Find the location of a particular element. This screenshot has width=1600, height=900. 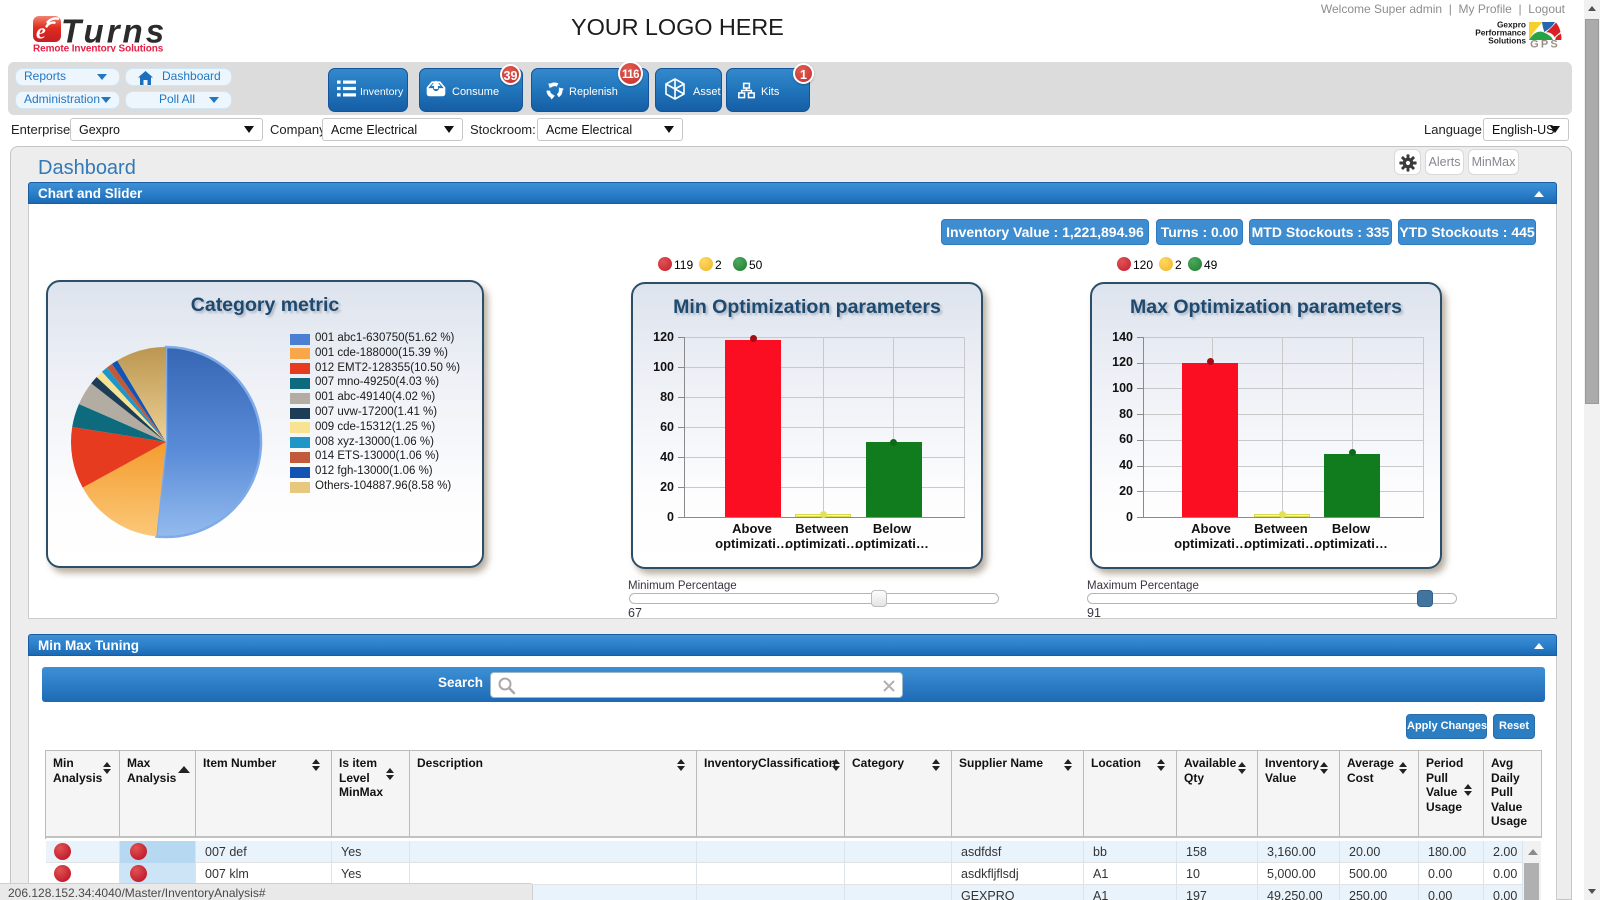

svg-text: Turns is located at coordinates (114, 33).